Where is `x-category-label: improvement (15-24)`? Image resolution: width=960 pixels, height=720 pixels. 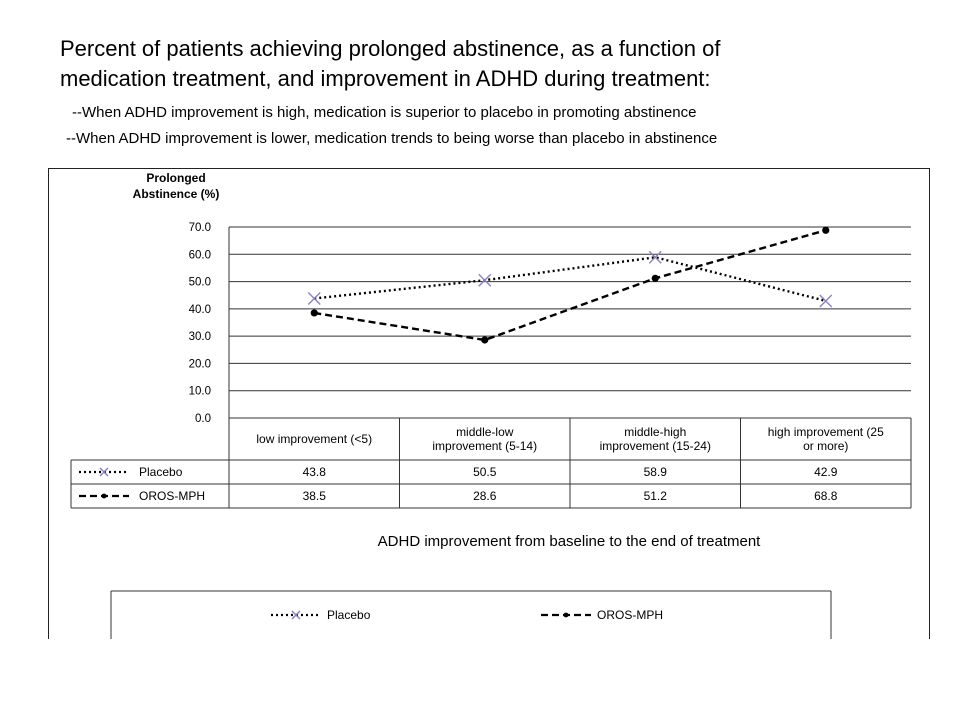 x-category-label: improvement (15-24) is located at coordinates (655, 446).